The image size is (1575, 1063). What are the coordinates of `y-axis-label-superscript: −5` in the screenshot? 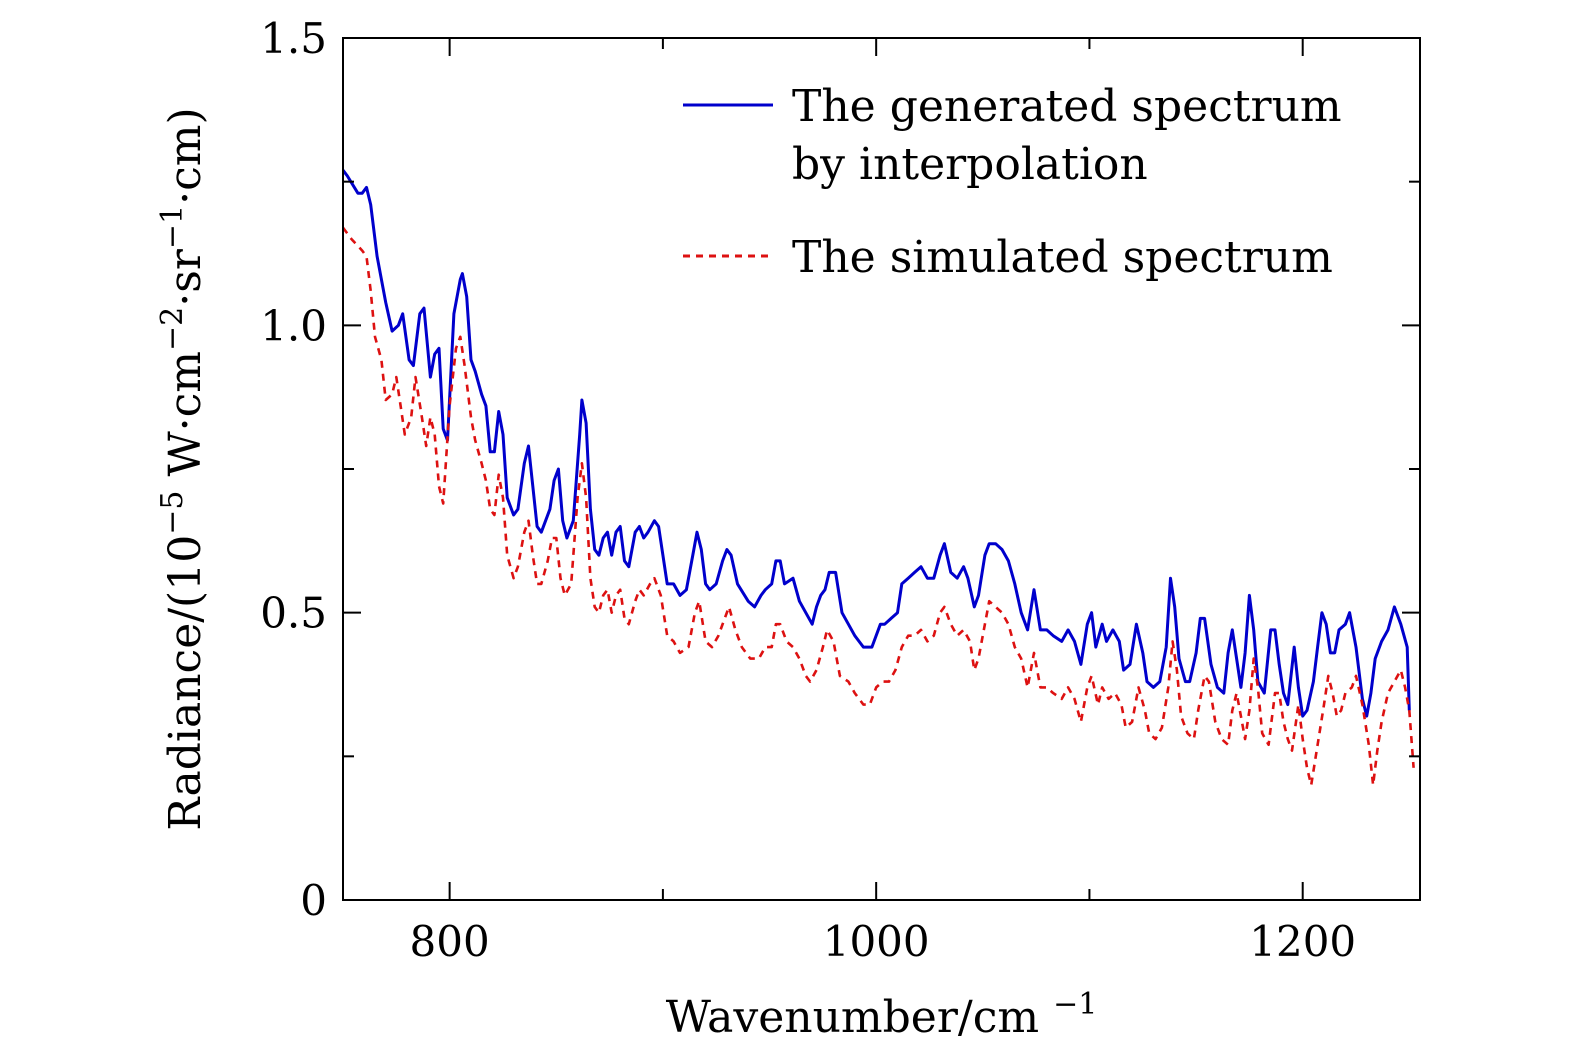 It's located at (172, 513).